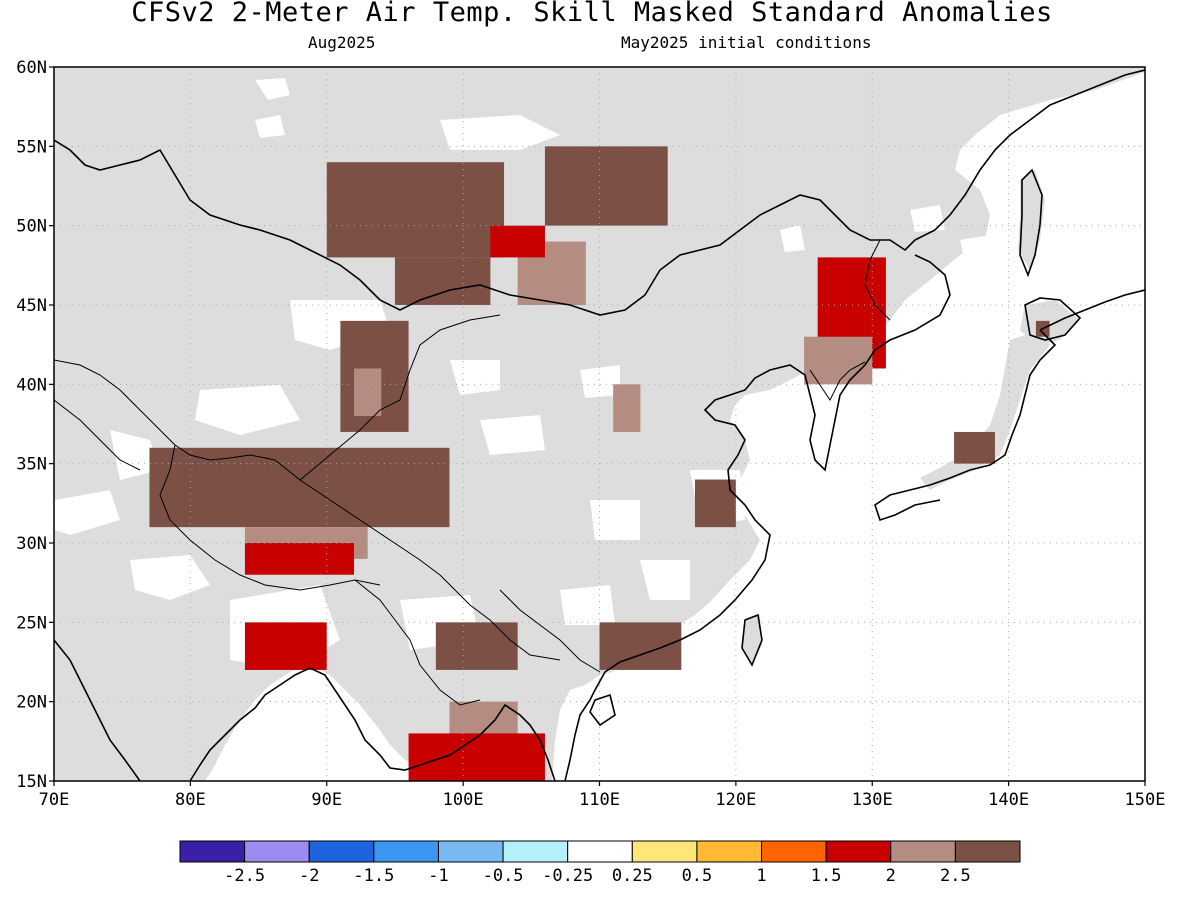 The height and width of the screenshot is (900, 1200). Describe the element at coordinates (31, 782) in the screenshot. I see `lat-tick-label: 15N` at that location.